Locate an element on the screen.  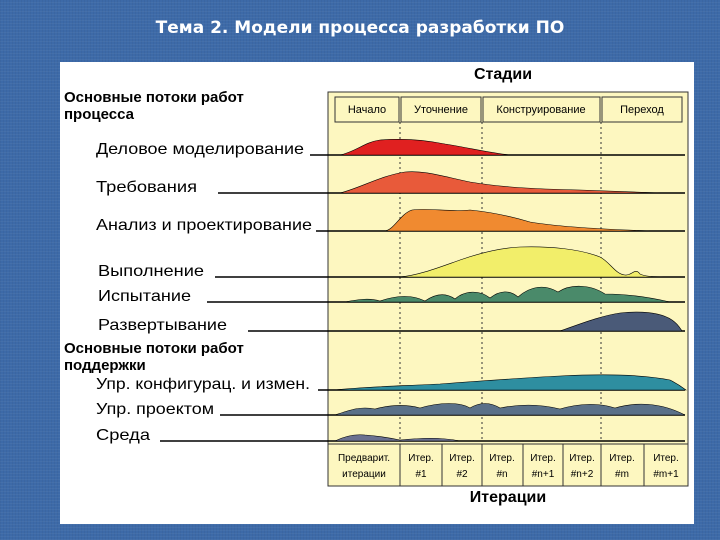
hump-requirements is located at coordinates (500, 182).